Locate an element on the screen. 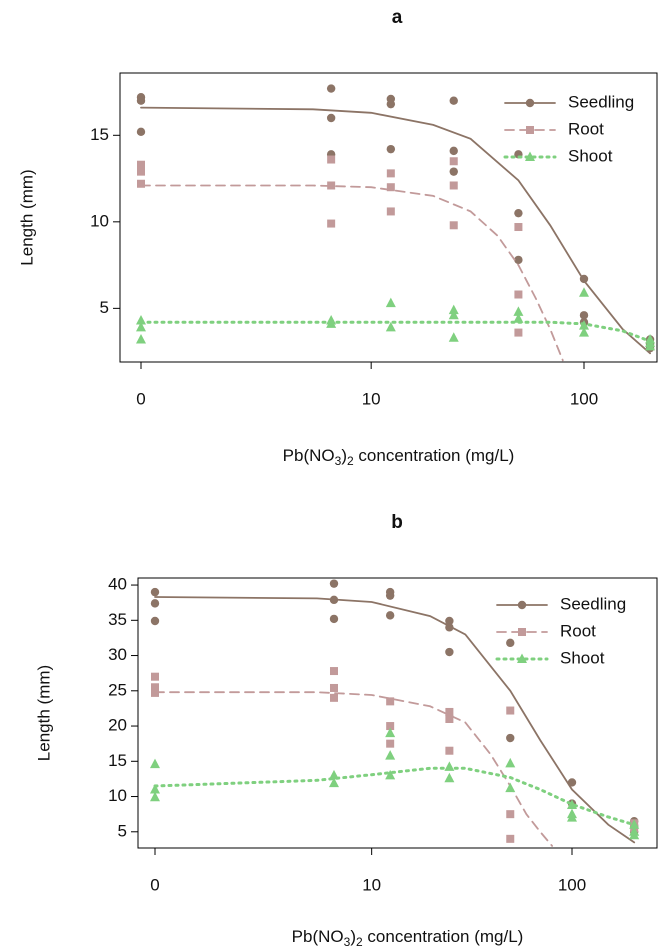 This screenshot has width=667, height=950. x-axis-label-part: ) is located at coordinates (353, 936).